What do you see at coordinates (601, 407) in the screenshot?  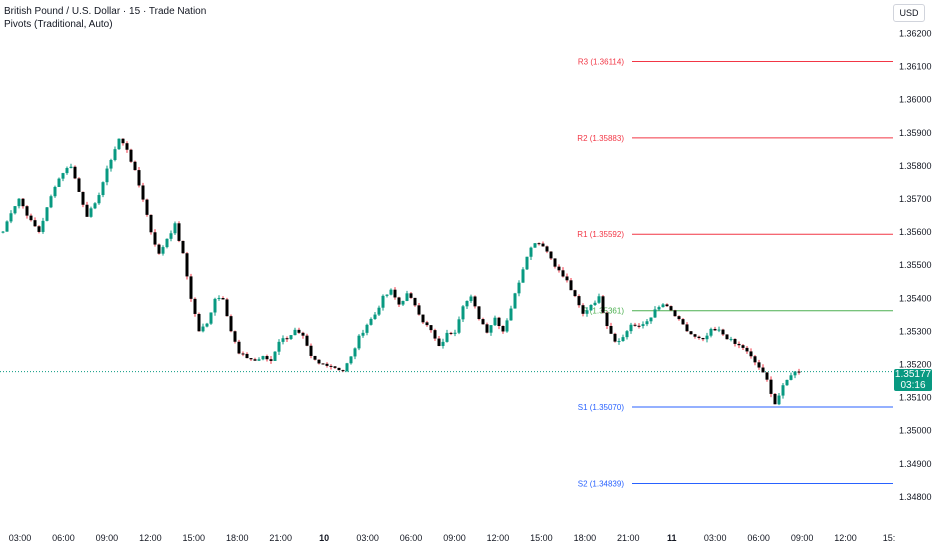 I see `pivot-label-s1: S1 (1.35070)` at bounding box center [601, 407].